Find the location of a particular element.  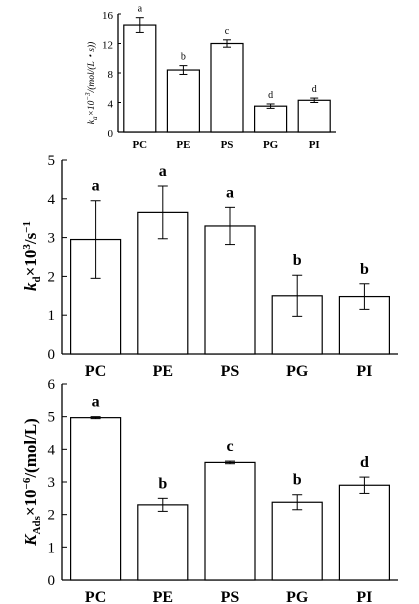

y-tick-label: 8 is located at coordinates (111, 75).